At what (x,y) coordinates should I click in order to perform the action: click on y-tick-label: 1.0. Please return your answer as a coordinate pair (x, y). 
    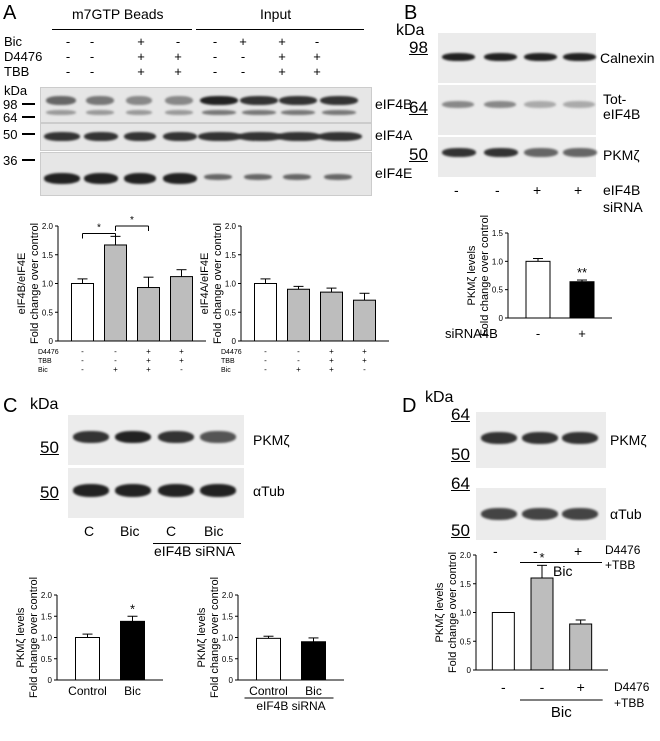
    Looking at the image, I should click on (498, 261).